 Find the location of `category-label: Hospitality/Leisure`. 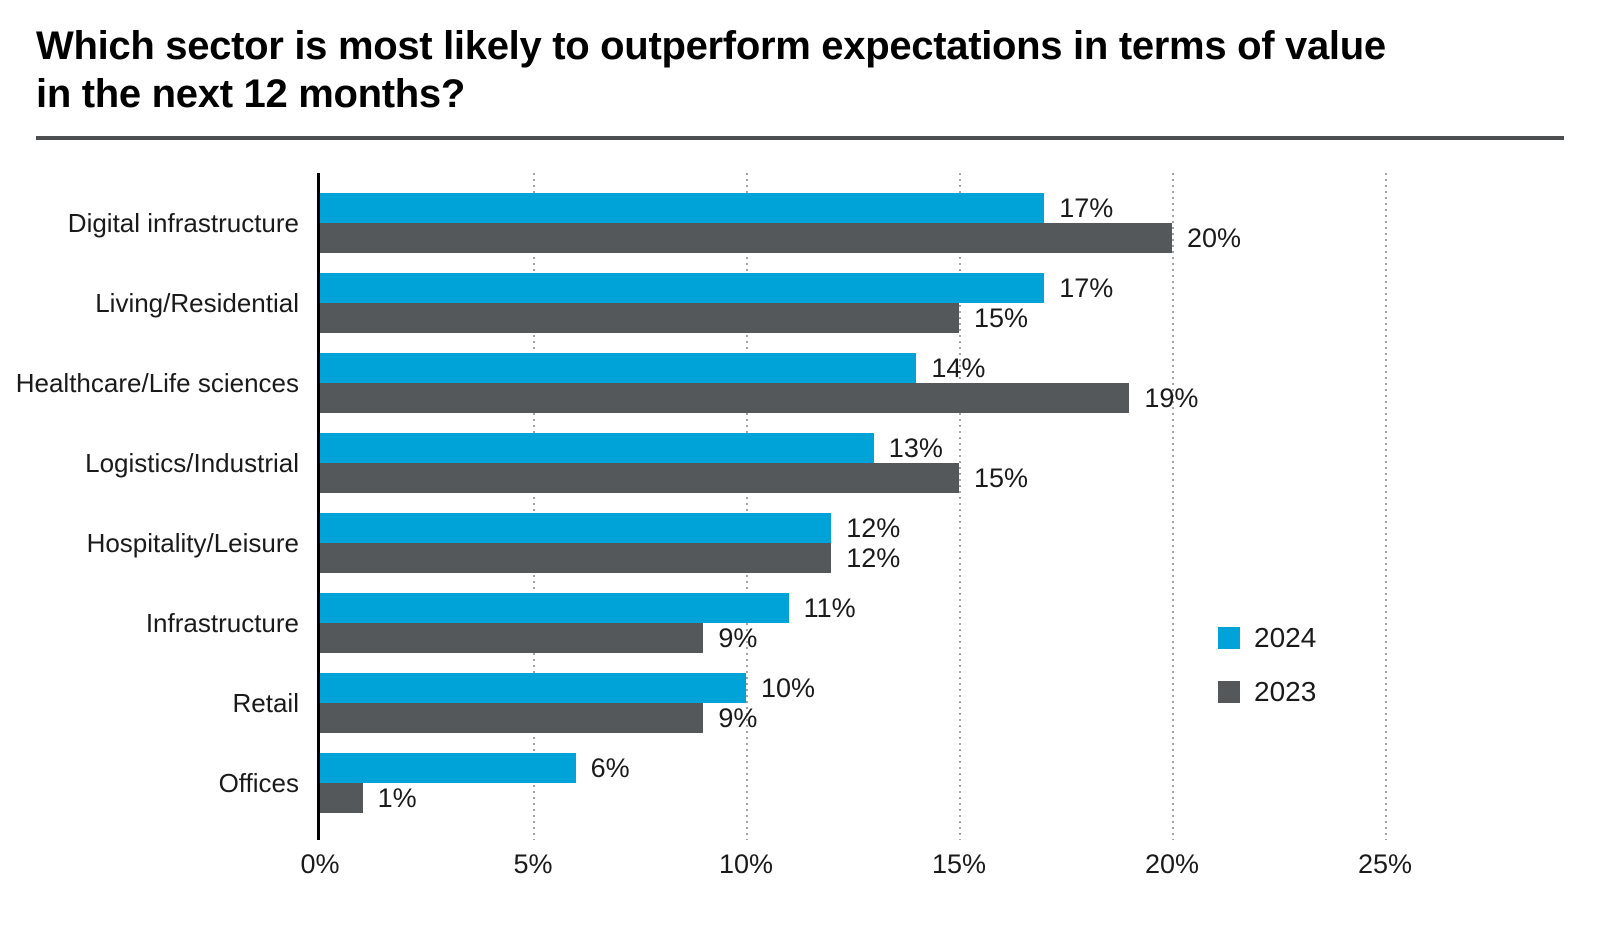

category-label: Hospitality/Leisure is located at coordinates (192, 542).